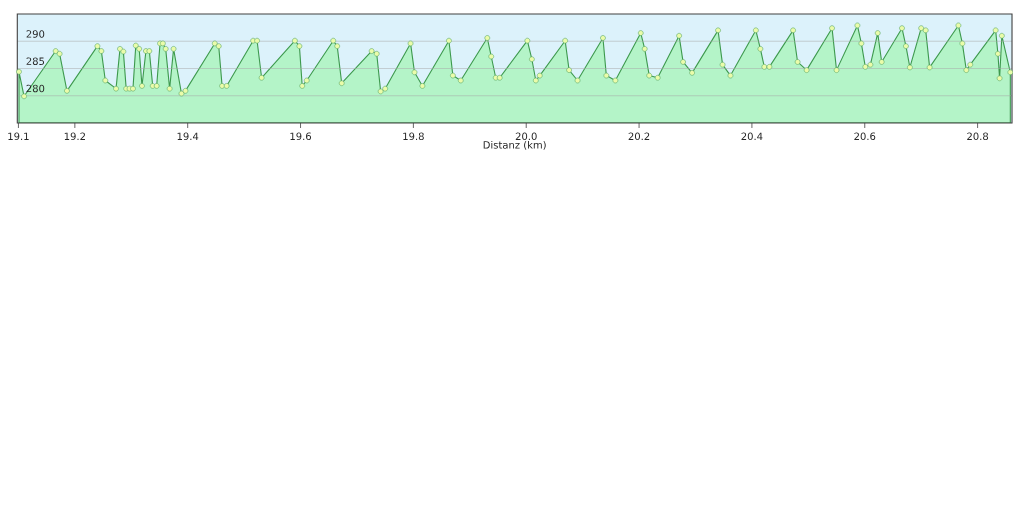 Image resolution: width=1013 pixels, height=525 pixels. What do you see at coordinates (301, 136) in the screenshot?
I see `x-tick-label: 19.6` at bounding box center [301, 136].